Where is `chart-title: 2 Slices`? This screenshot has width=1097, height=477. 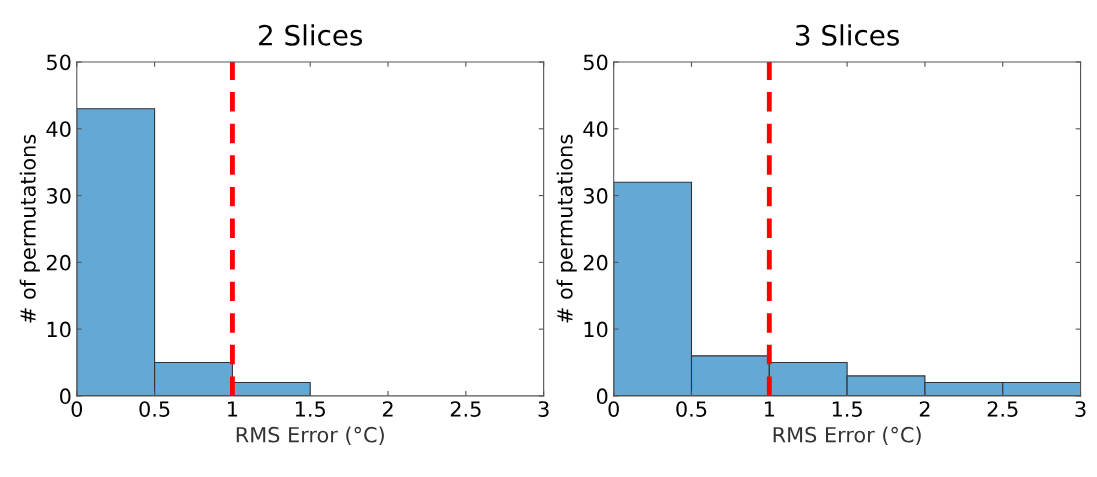 chart-title: 2 Slices is located at coordinates (311, 35).